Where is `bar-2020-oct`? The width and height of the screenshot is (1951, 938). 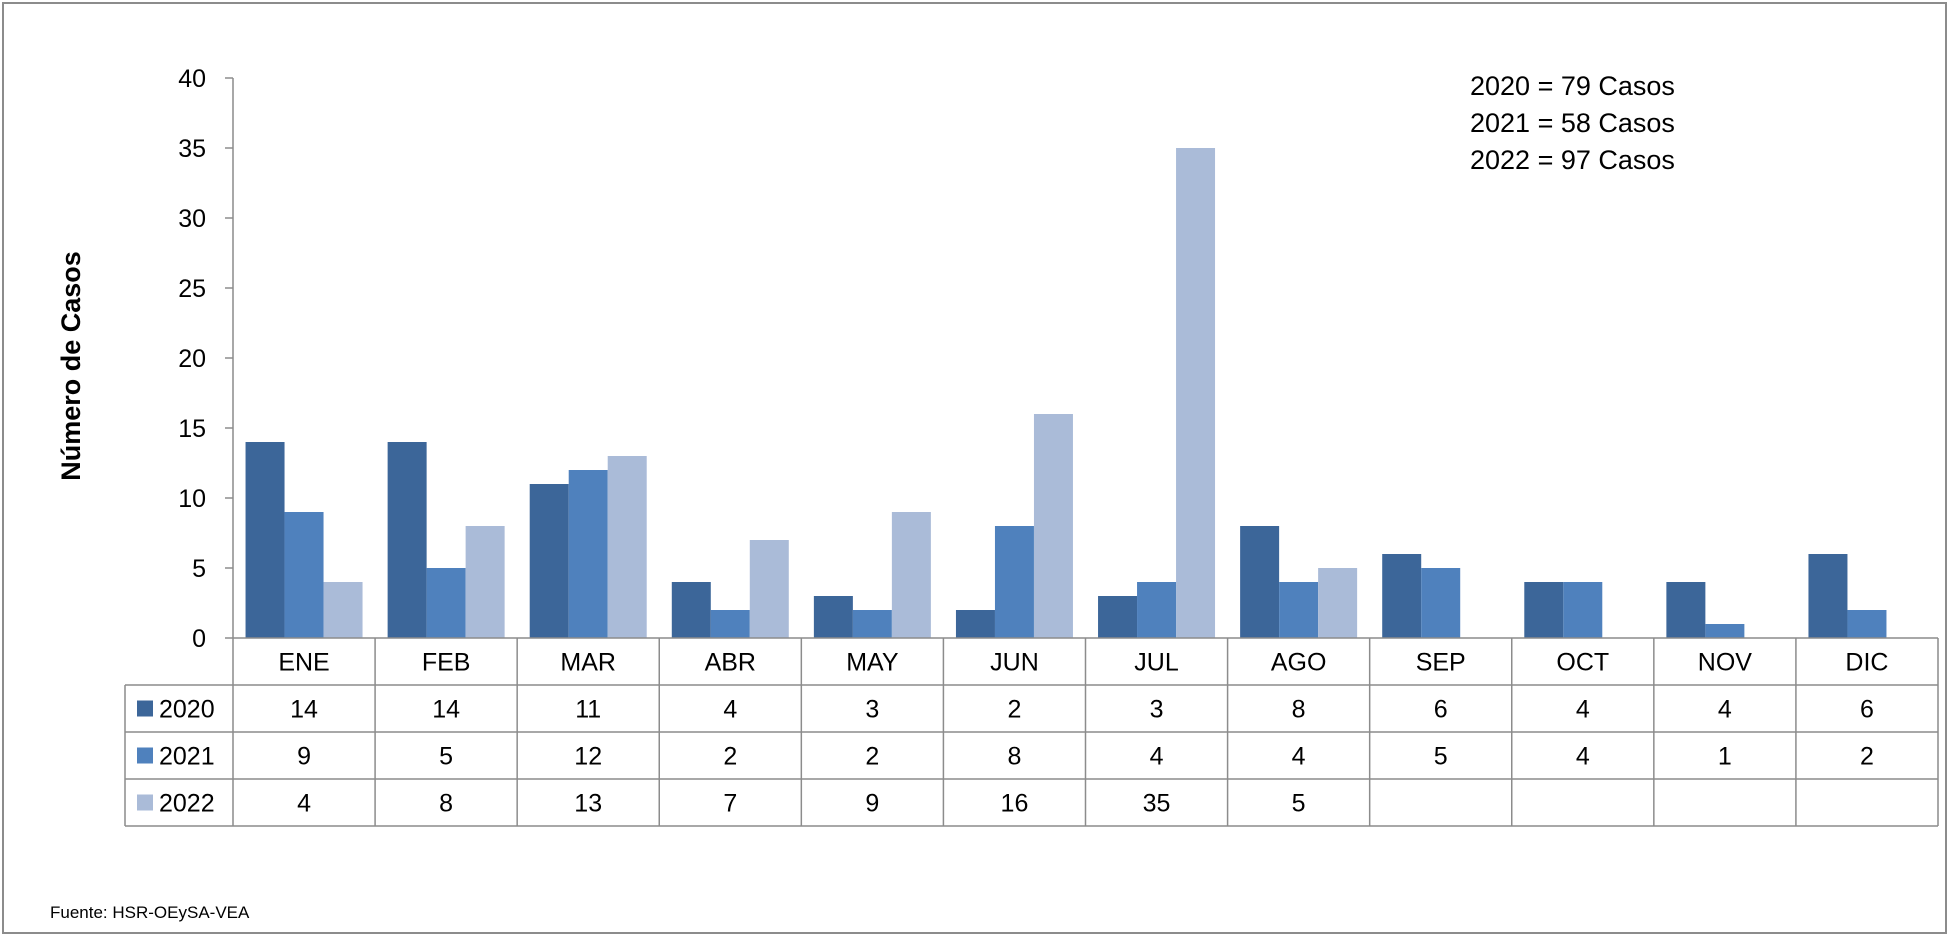
bar-2020-oct is located at coordinates (1544, 610).